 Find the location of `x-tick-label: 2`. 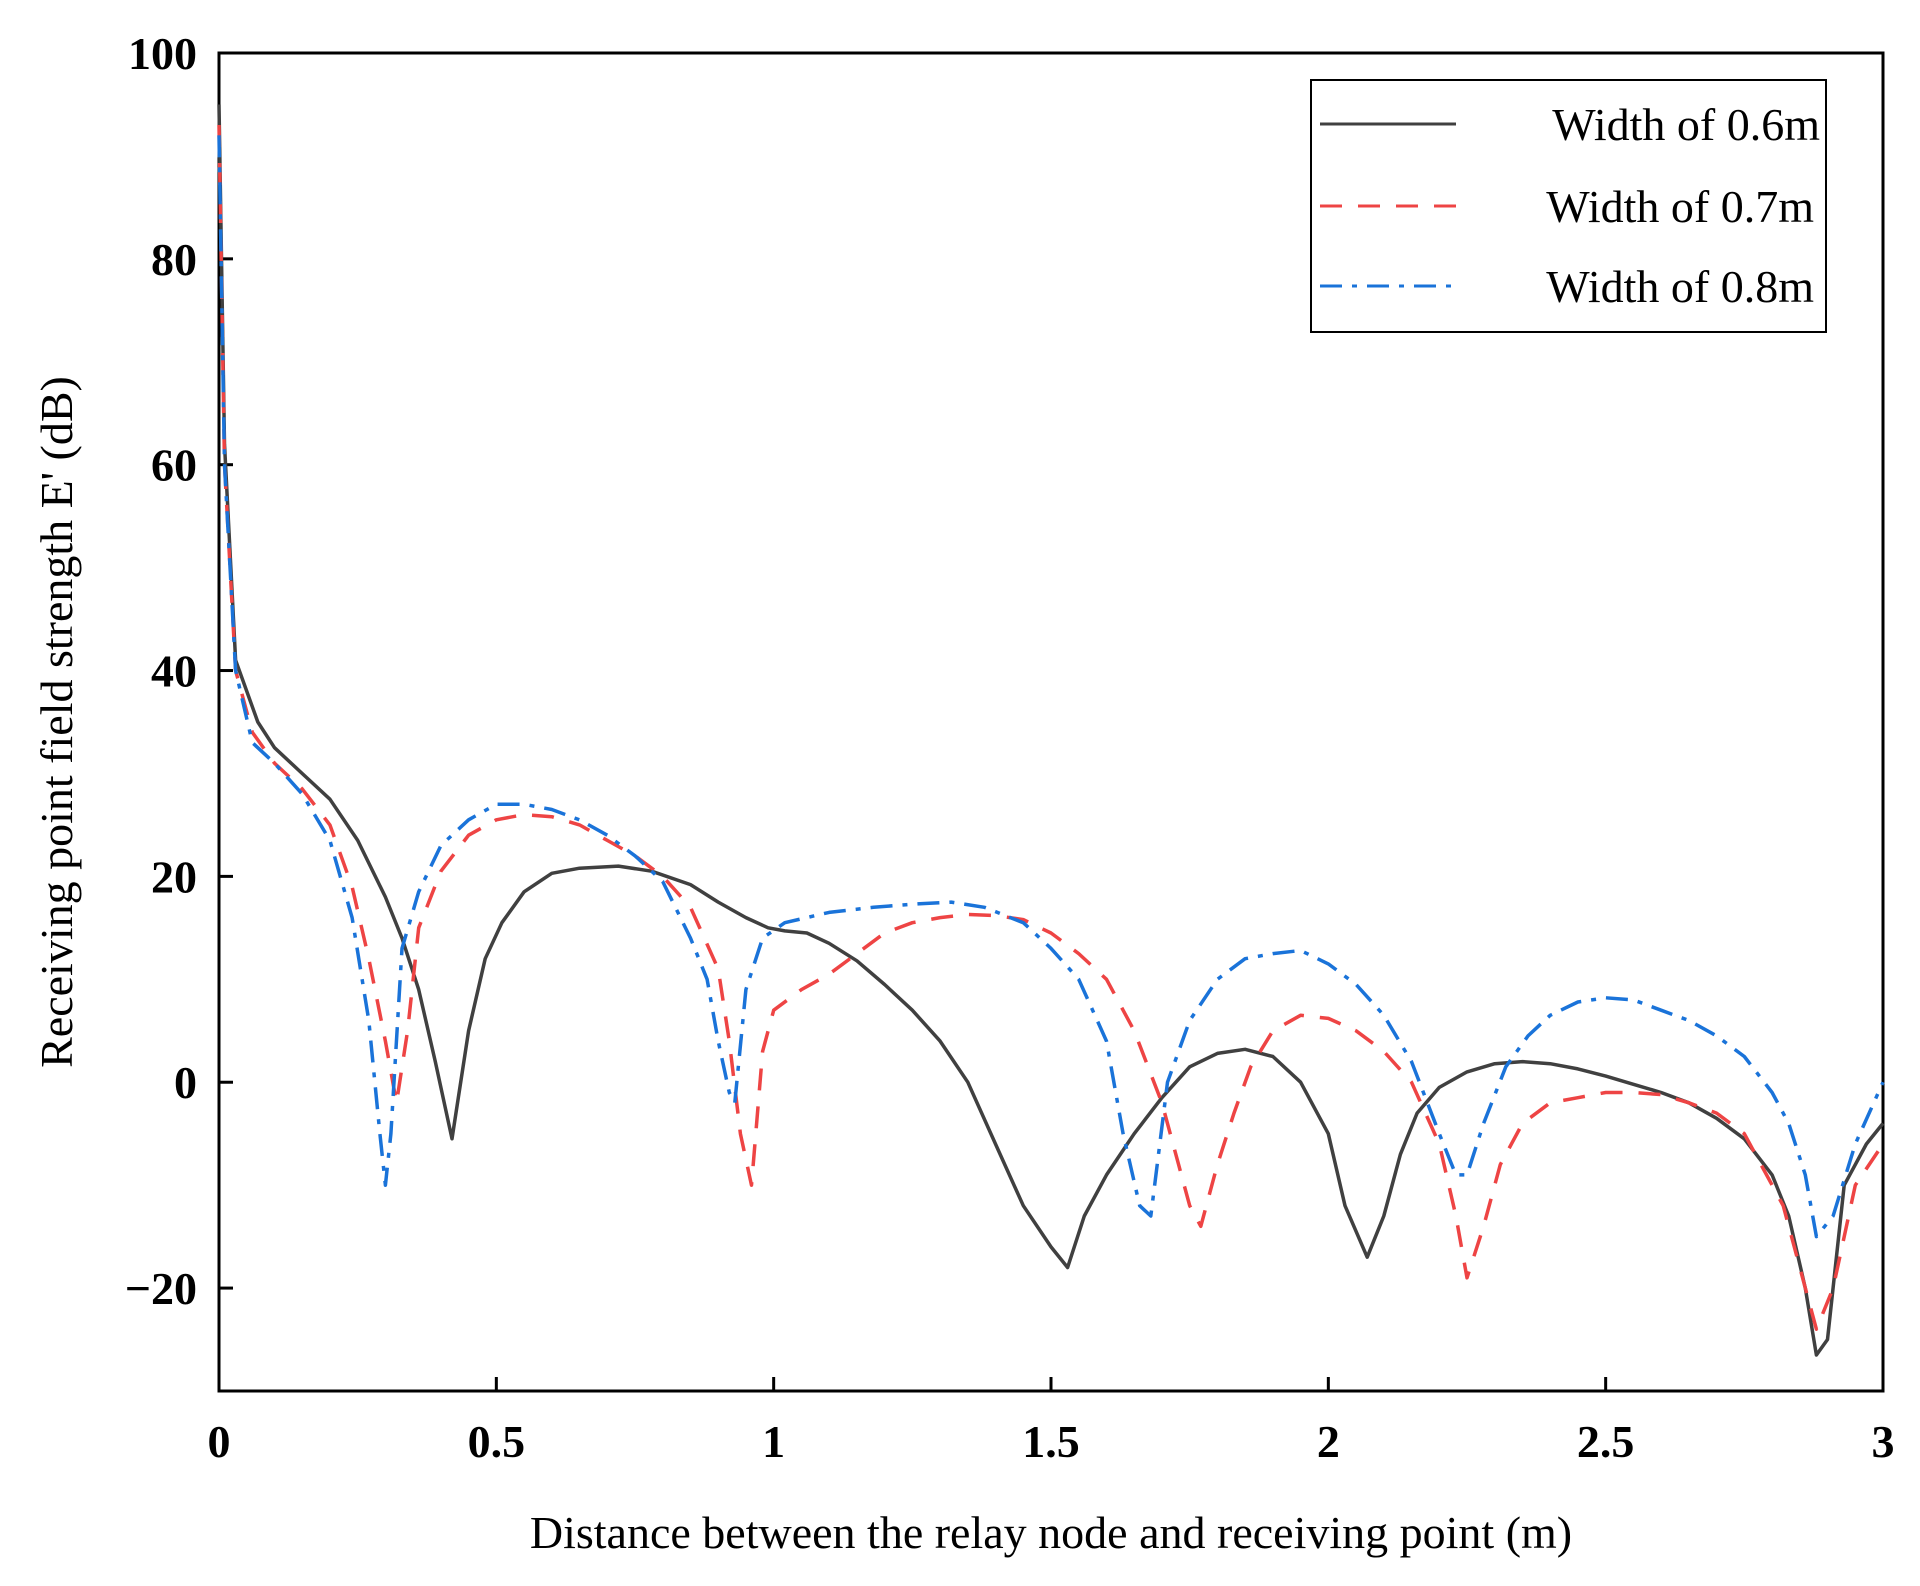

x-tick-label: 2 is located at coordinates (1328, 1441).